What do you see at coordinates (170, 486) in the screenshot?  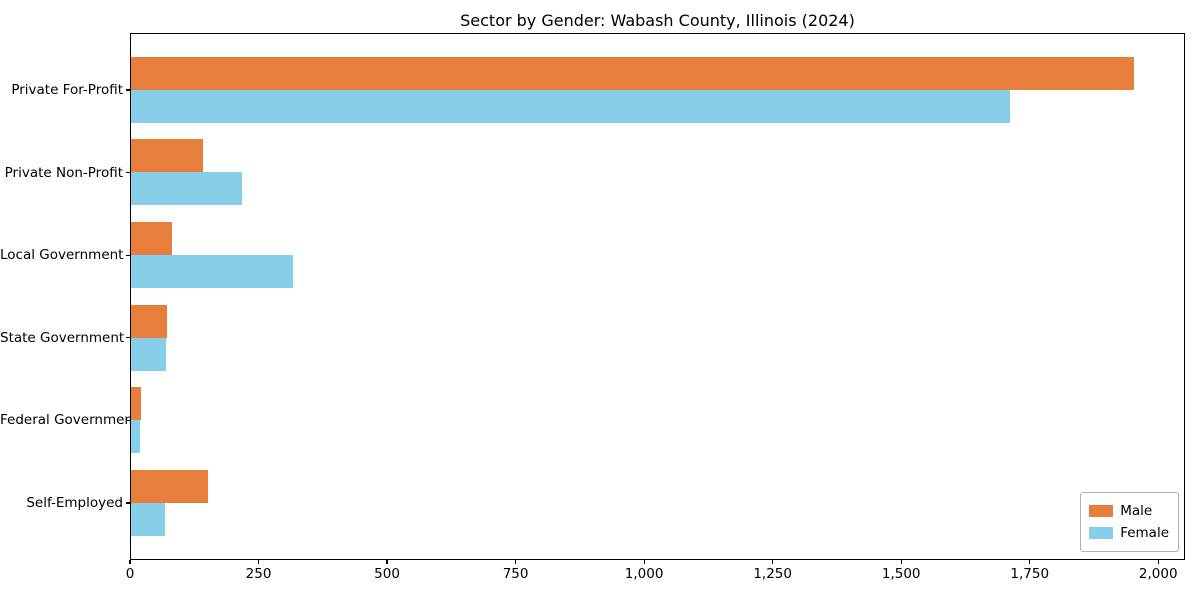 I see `bar-male-self-employed` at bounding box center [170, 486].